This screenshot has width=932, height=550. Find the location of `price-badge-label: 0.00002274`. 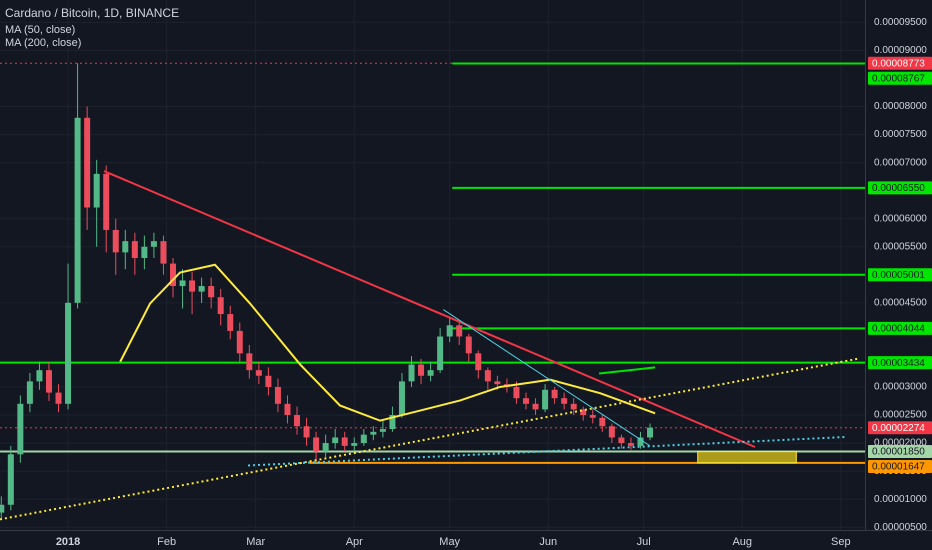

price-badge-label: 0.00002274 is located at coordinates (898, 428).